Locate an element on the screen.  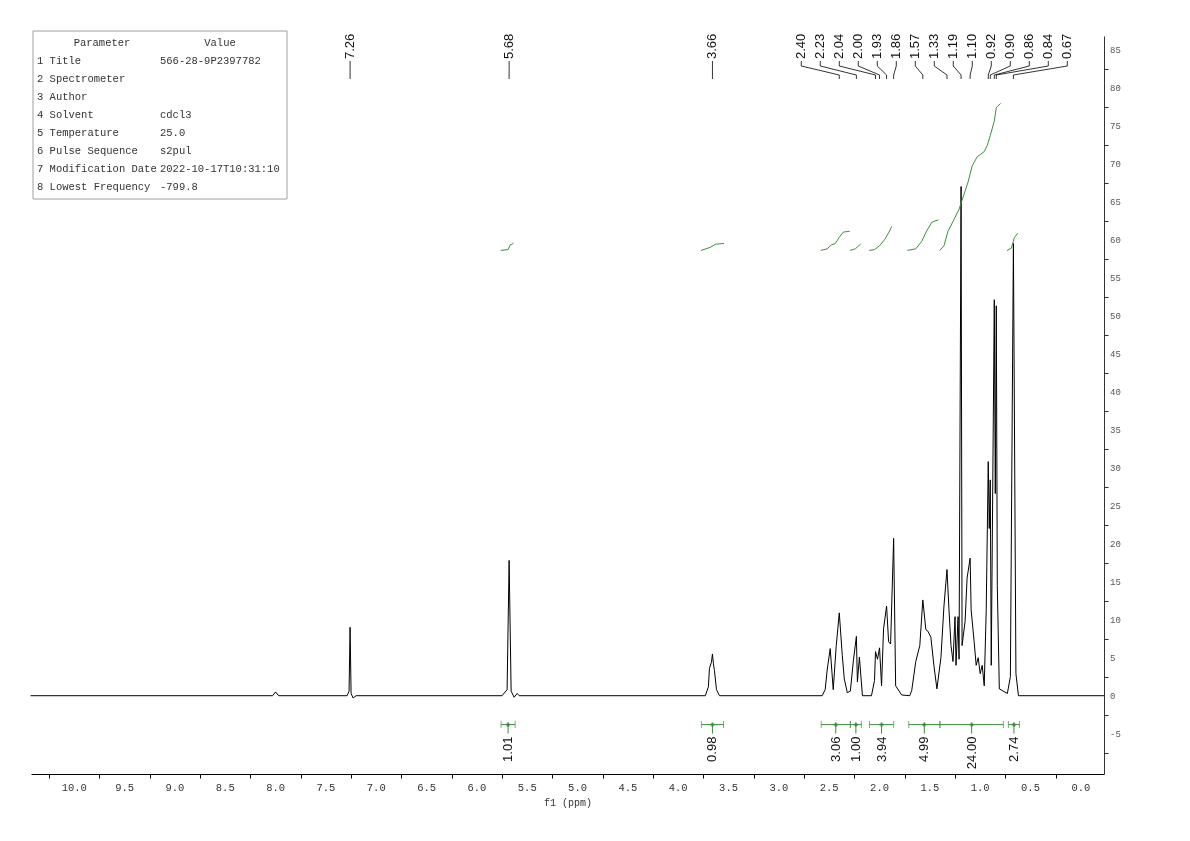
annotation: 3.66 is located at coordinates (712, 46).